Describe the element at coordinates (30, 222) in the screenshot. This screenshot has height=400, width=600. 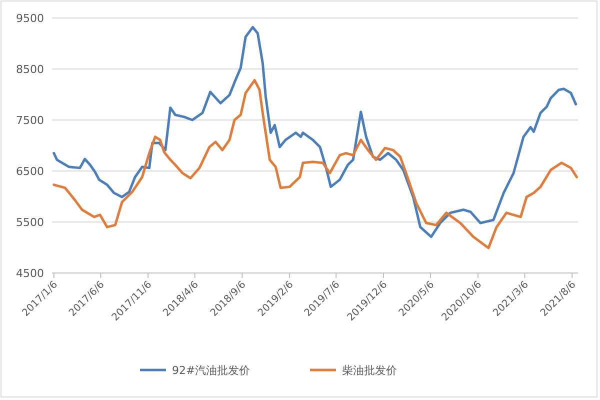
I see `y-tick-label: 5500` at that location.